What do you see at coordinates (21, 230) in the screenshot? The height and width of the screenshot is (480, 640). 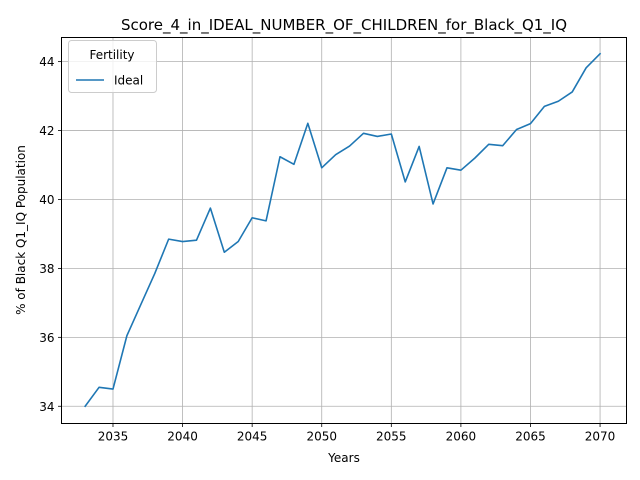 I see `y-axis-label: % of Black Q1_IQ Population` at bounding box center [21, 230].